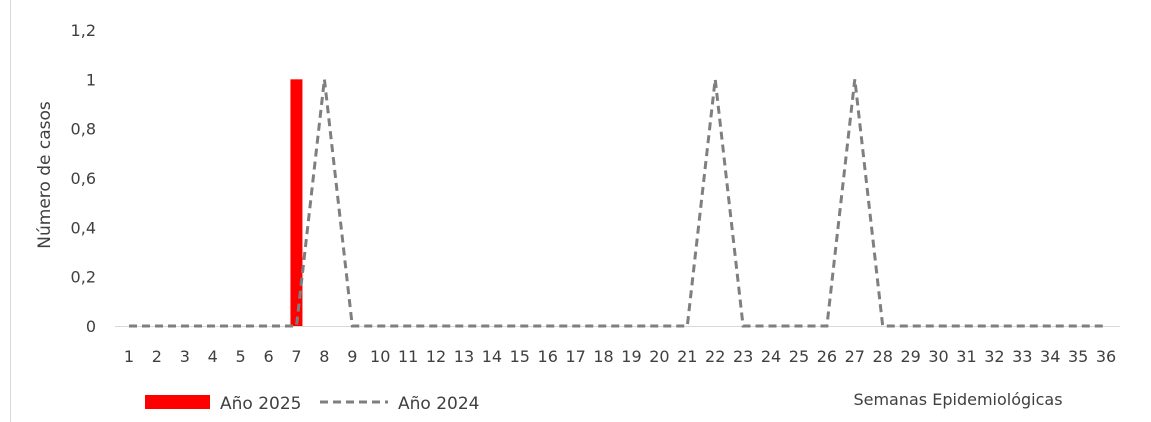 Image resolution: width=1151 pixels, height=422 pixels. Describe the element at coordinates (883, 356) in the screenshot. I see `x-tick-label: 28` at that location.